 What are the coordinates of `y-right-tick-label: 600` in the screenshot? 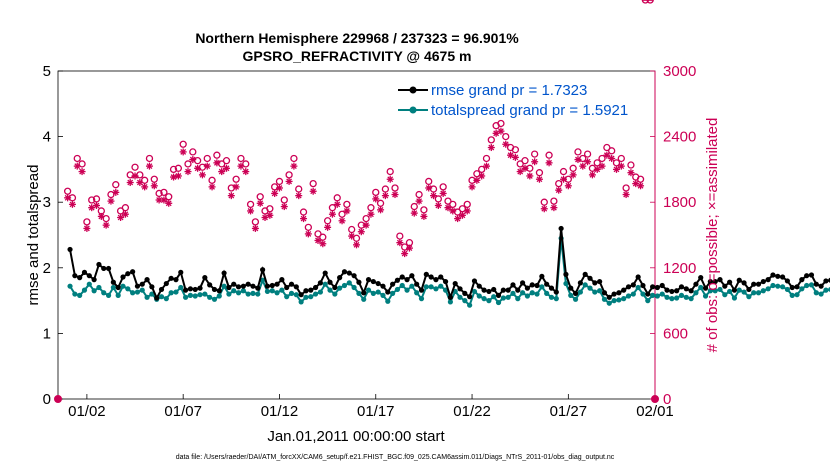 It's located at (675, 333).